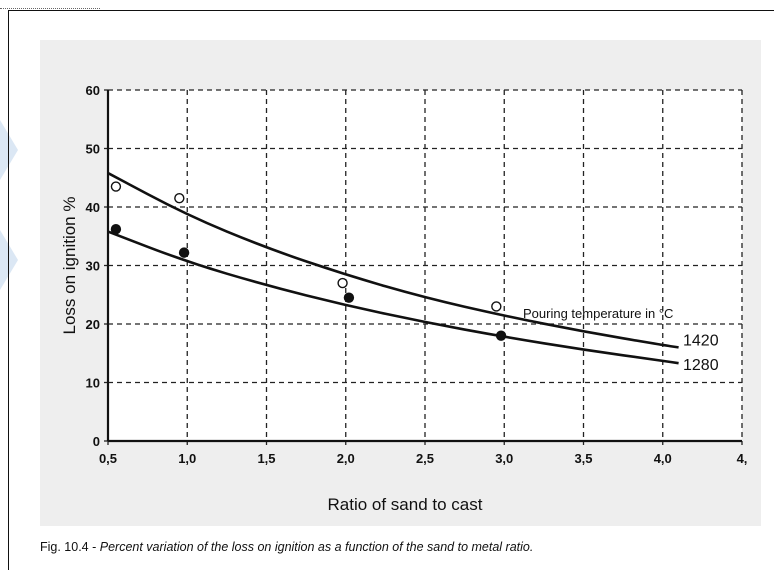 The width and height of the screenshot is (777, 572). I want to click on x-tick-label: 2,0, so click(346, 458).